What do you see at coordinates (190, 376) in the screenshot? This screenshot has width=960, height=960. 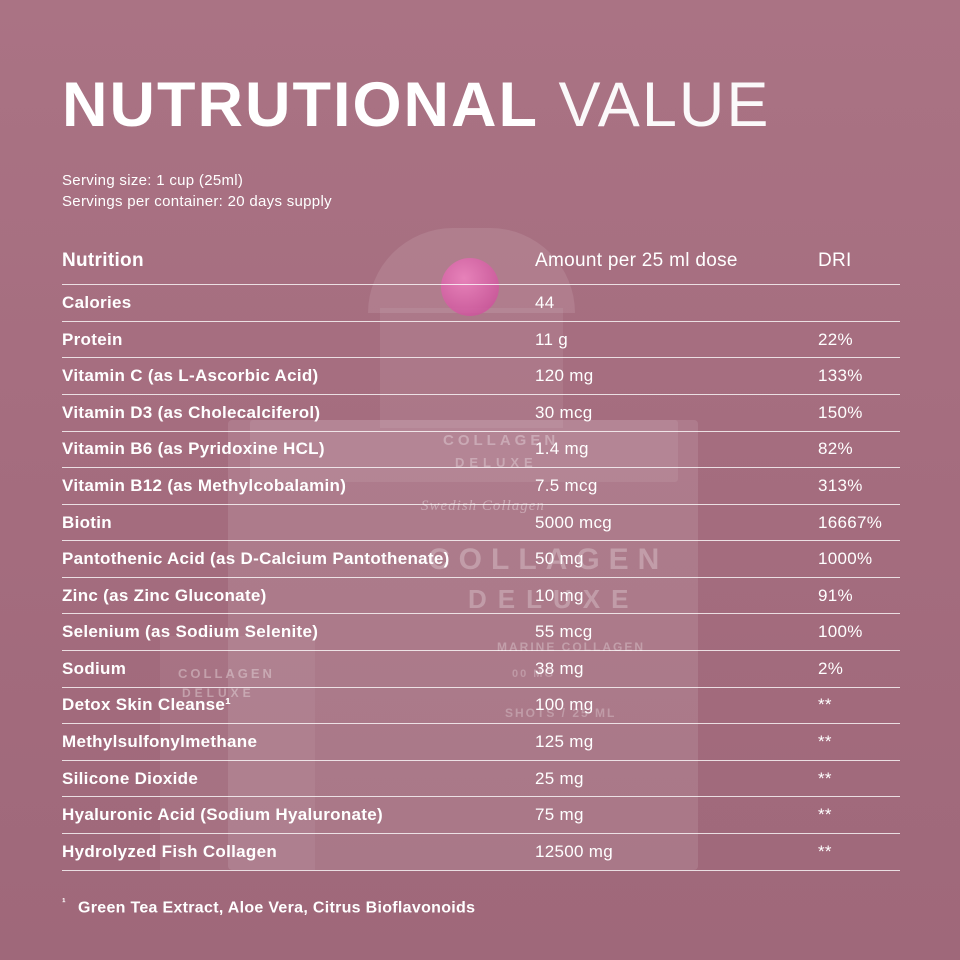 I see `row-nutrient-name: Vitamin C (as L-Ascorbic Acid)` at bounding box center [190, 376].